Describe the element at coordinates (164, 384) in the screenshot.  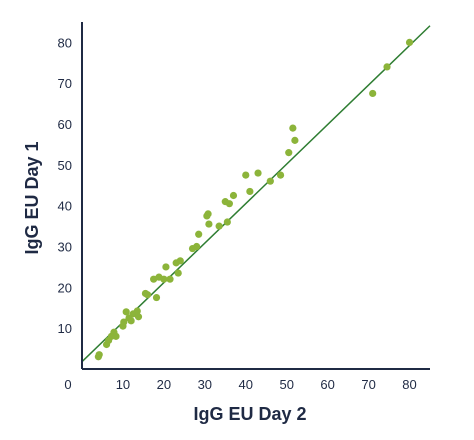
I see `x-tick-label: 20` at that location.